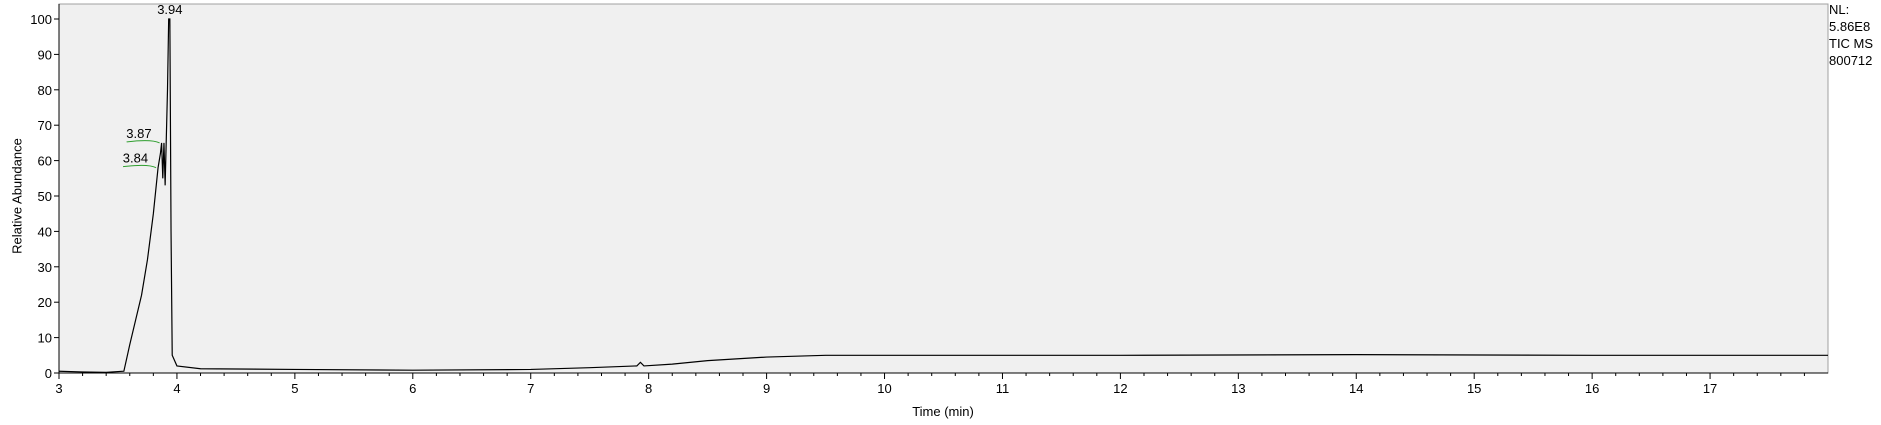 The image size is (1881, 425). What do you see at coordinates (45, 196) in the screenshot?
I see `y-tick-label: 50` at bounding box center [45, 196].